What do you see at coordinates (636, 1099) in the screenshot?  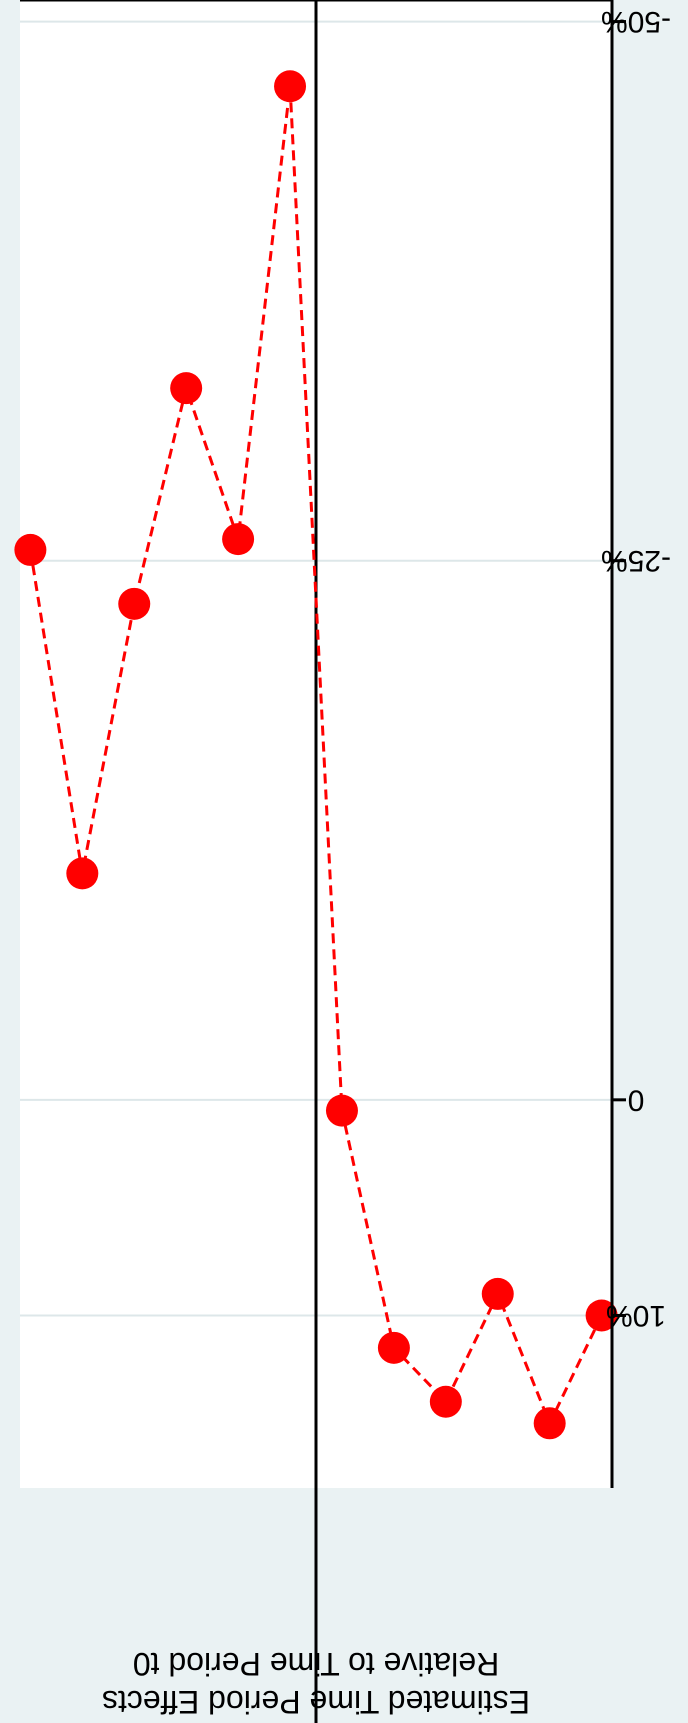 I see `y-tick-label: 0` at bounding box center [636, 1099].